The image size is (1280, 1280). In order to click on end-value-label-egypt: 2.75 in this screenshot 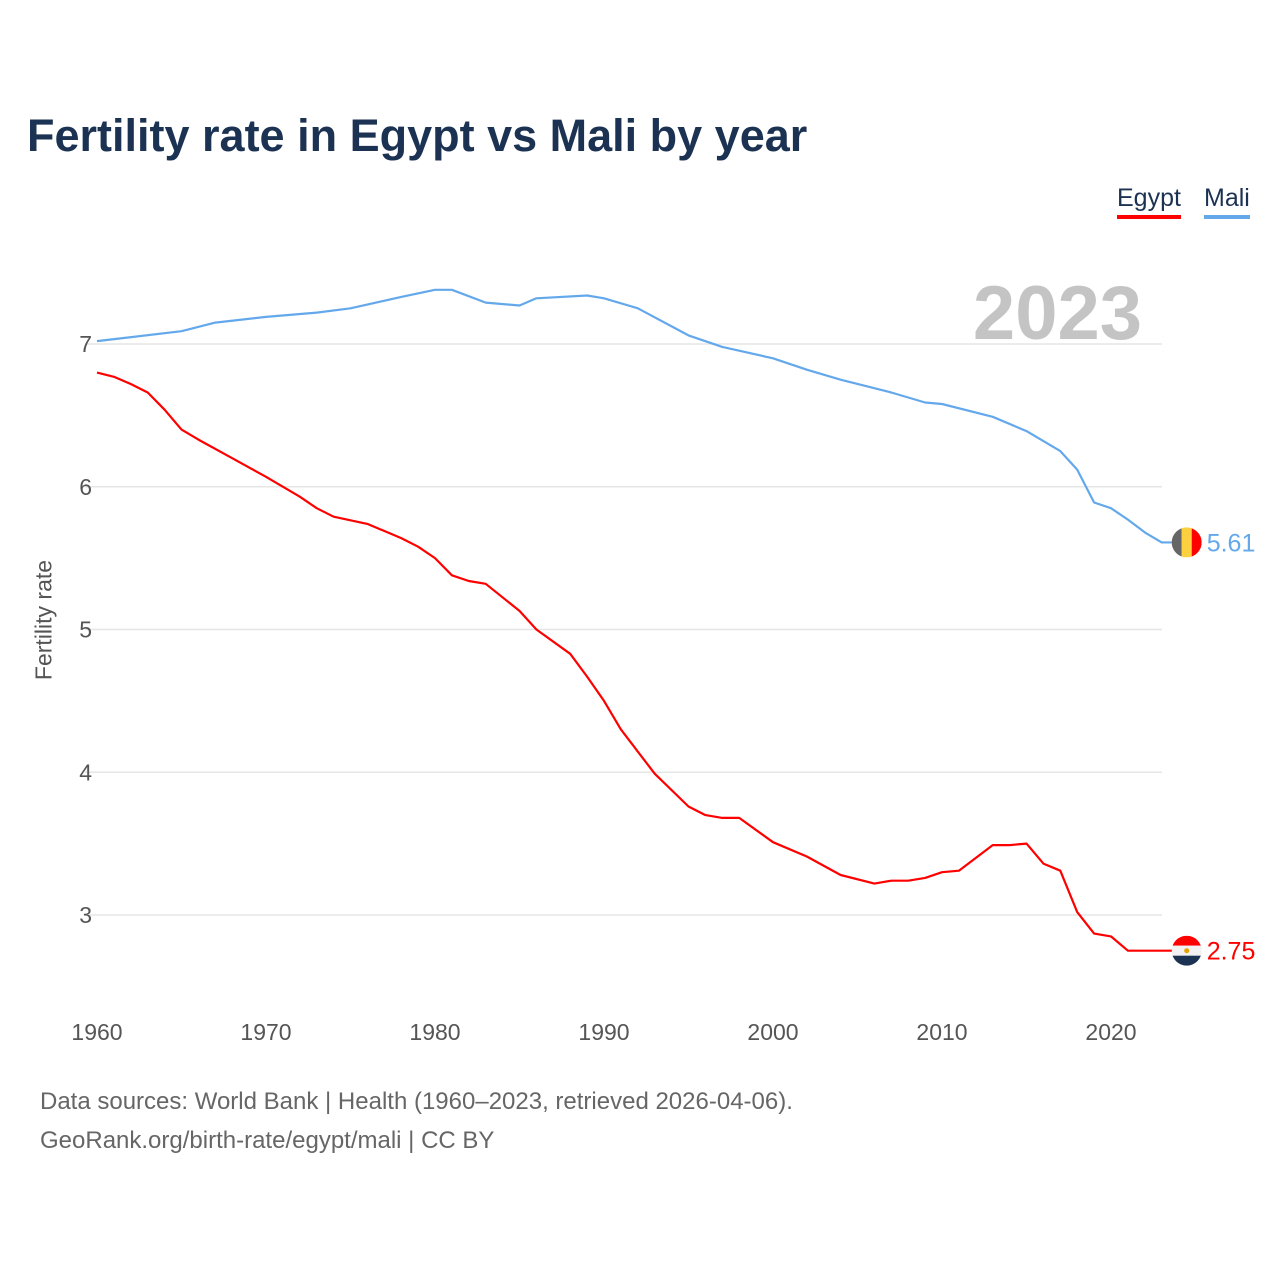, I will do `click(1231, 952)`.